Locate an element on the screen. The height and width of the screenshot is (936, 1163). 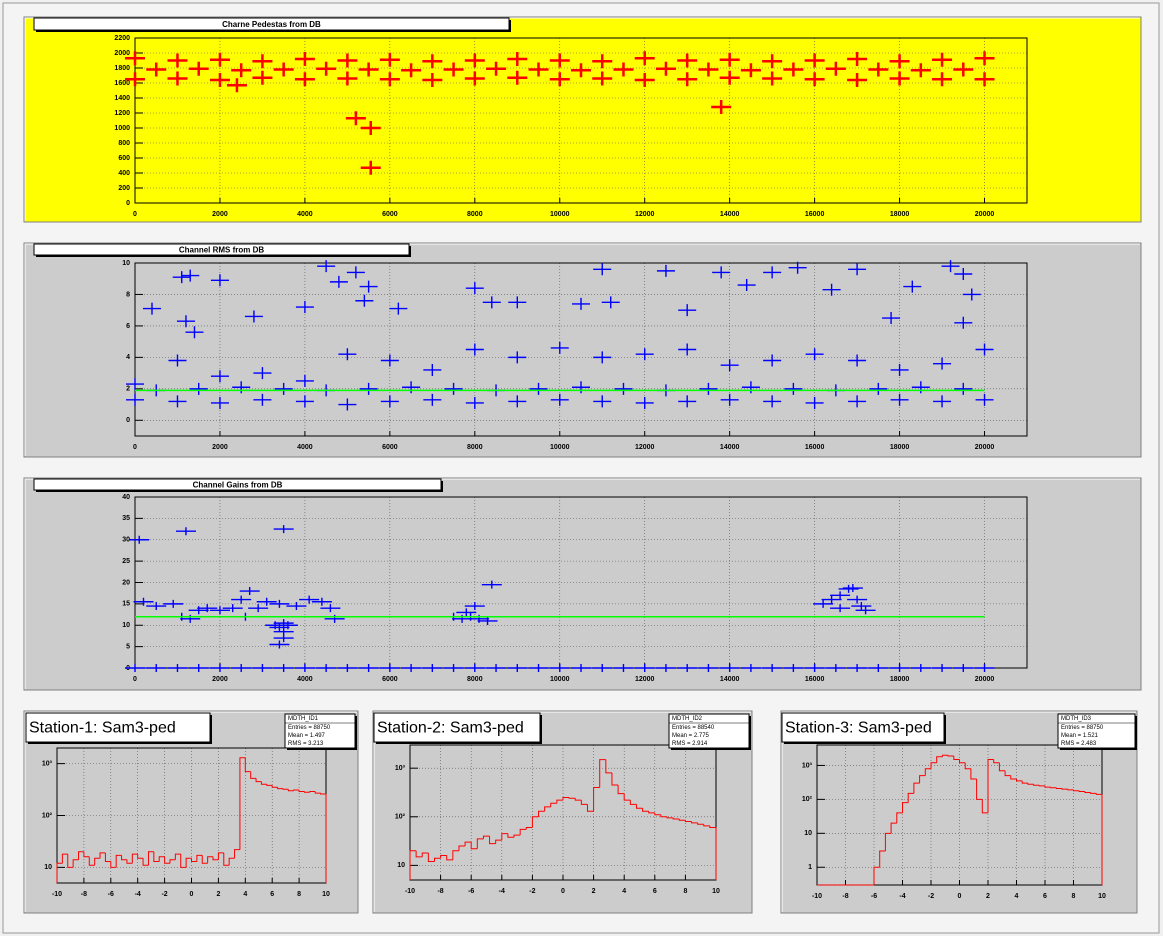
x-tick-label: 16000 is located at coordinates (815, 679).